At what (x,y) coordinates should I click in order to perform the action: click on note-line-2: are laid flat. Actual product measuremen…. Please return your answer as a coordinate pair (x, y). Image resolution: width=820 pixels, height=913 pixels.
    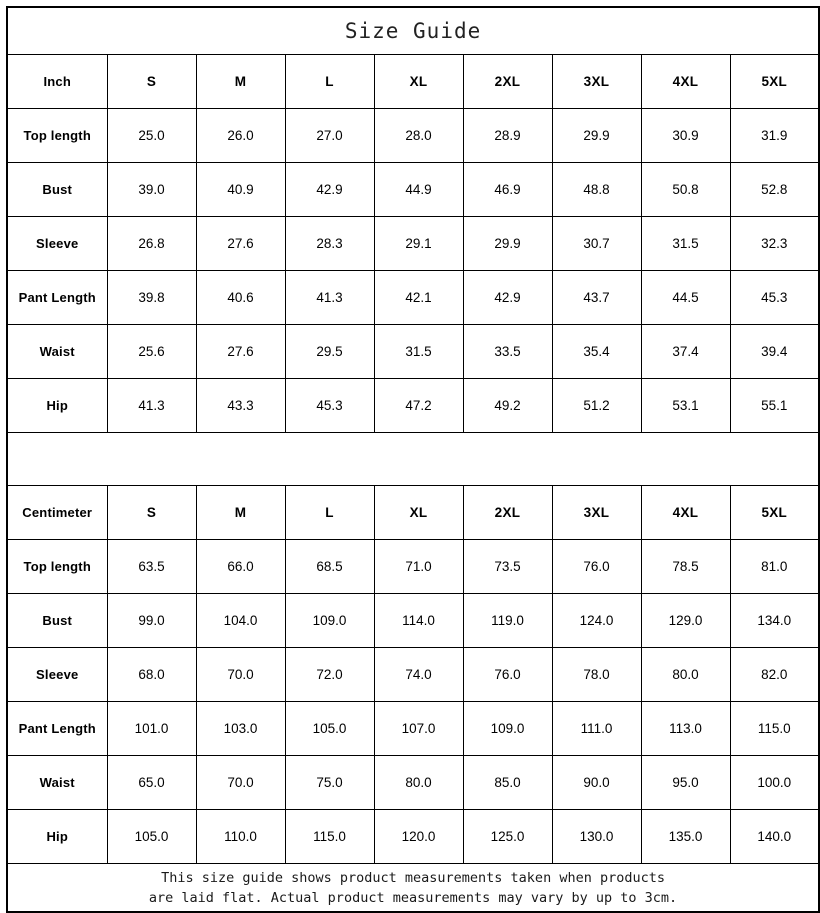
    Looking at the image, I should click on (413, 897).